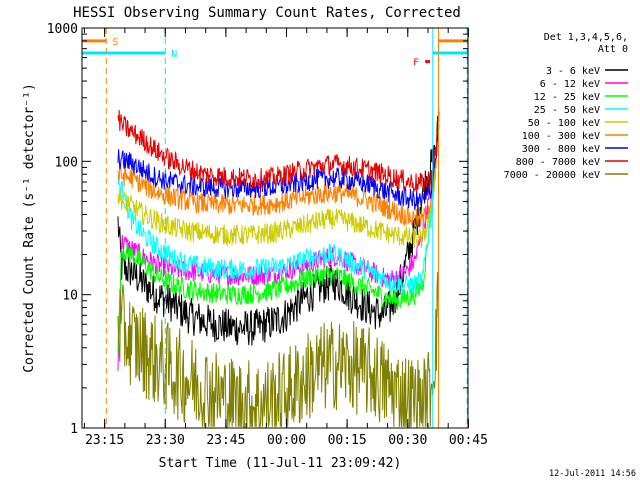 The image size is (640, 484). I want to click on x-tick-label: 00:15, so click(347, 440).